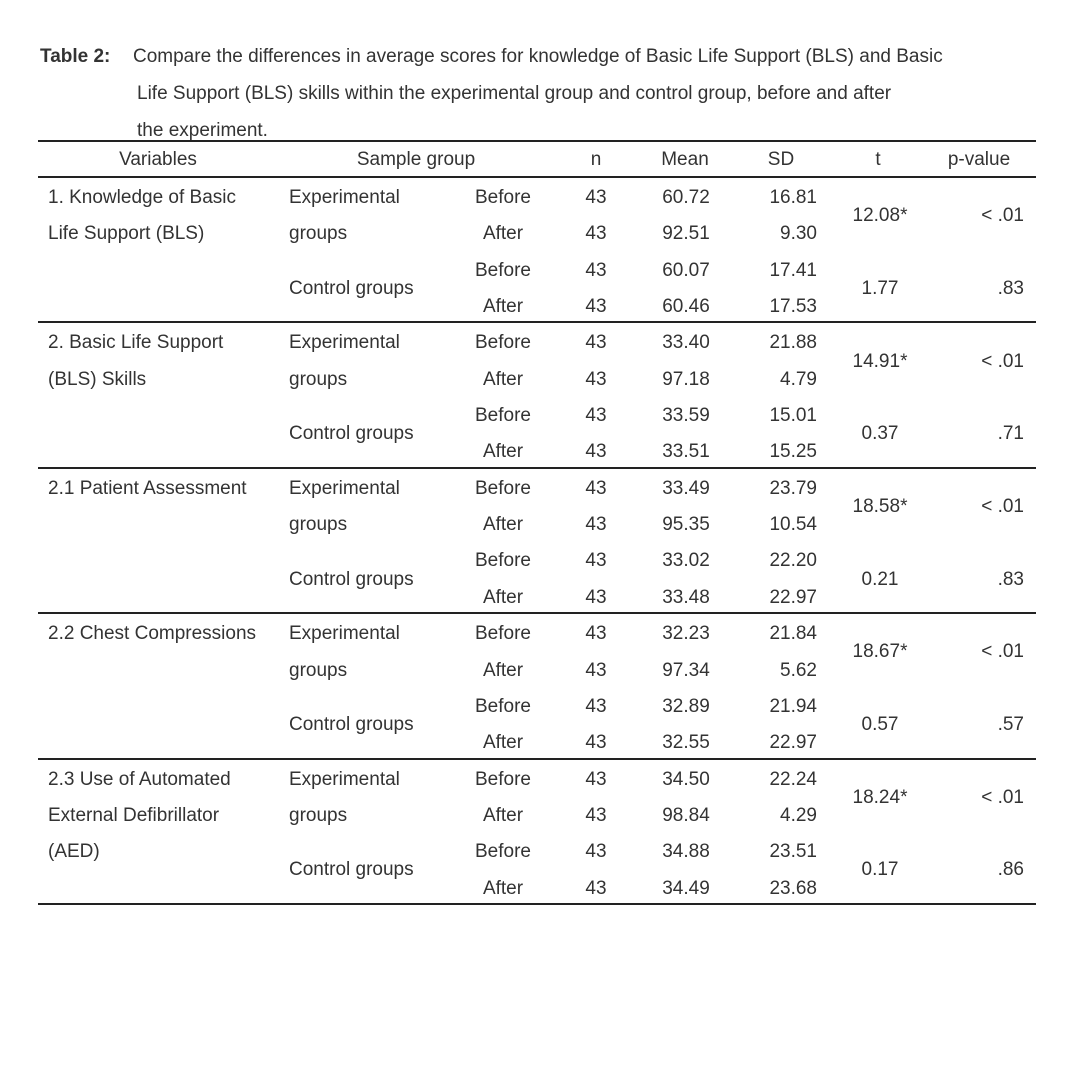 This screenshot has height=1080, width=1080. I want to click on variable-name: Life Support (BLS), so click(126, 234).